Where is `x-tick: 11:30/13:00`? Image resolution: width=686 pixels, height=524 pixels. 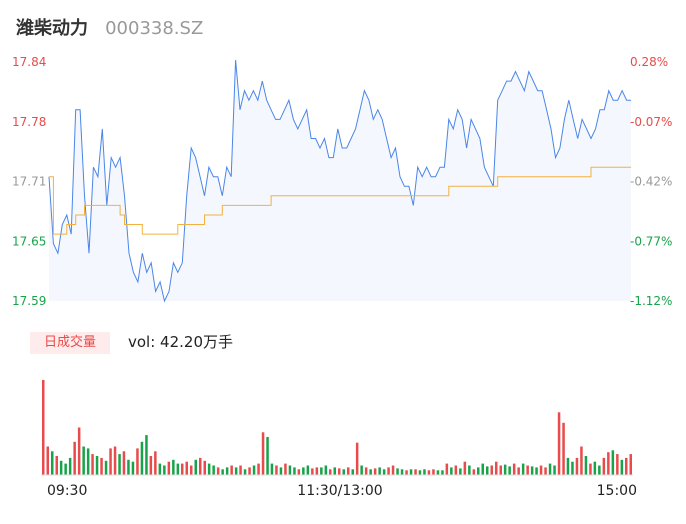
x-tick: 11:30/13:00 is located at coordinates (339, 491).